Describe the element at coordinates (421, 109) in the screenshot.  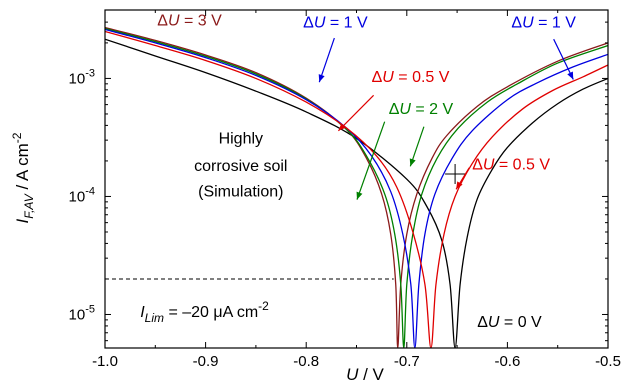
I see `label-dU2: ΔU = 2 V` at that location.